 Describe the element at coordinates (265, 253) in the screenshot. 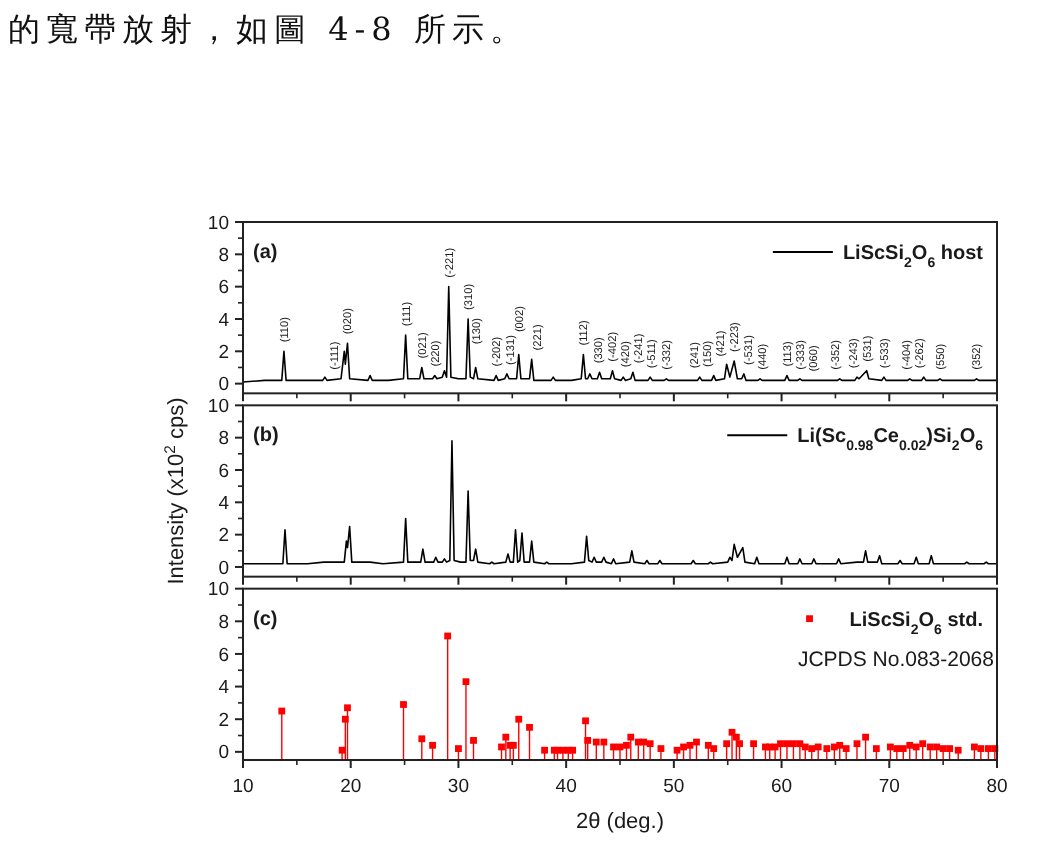

I see `annotation: (a)` at that location.